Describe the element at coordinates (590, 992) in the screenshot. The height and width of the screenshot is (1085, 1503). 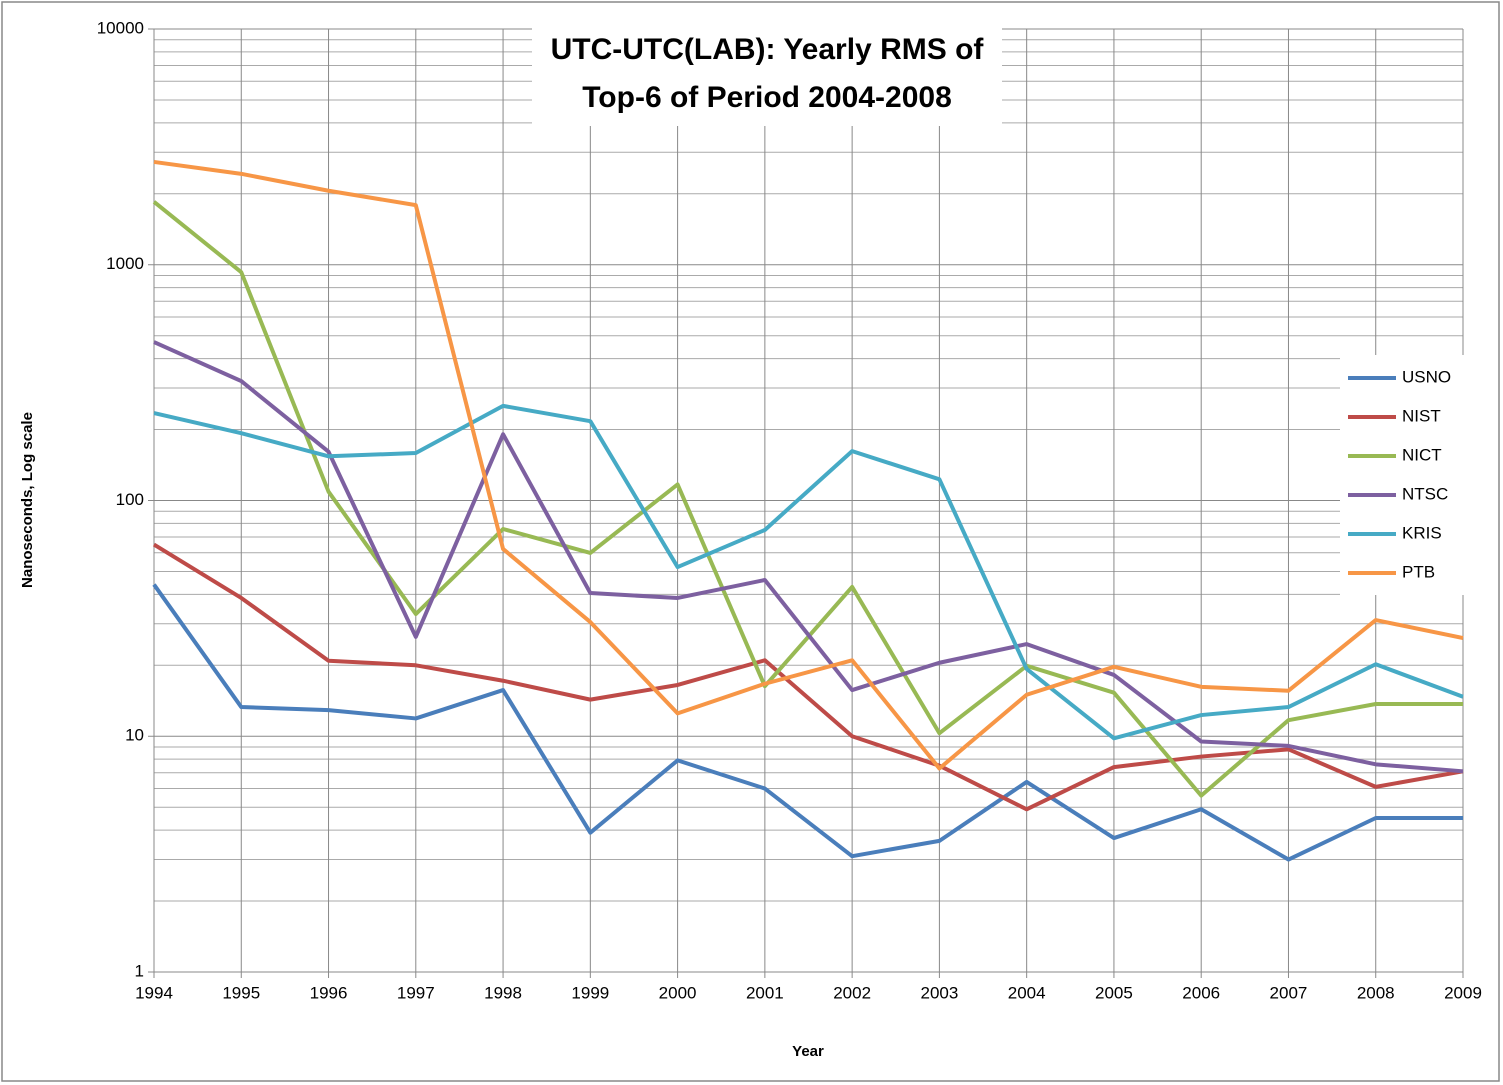
I see `x-tick-label: 1999` at that location.